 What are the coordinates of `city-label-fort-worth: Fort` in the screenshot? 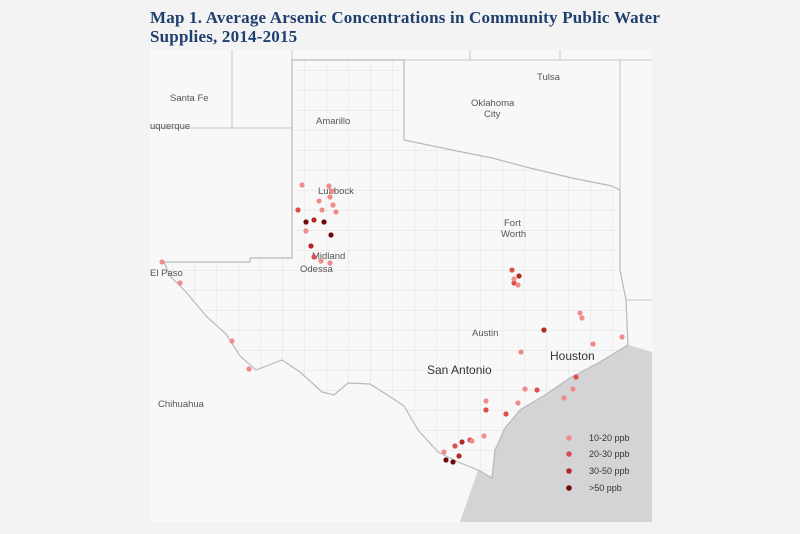 It's located at (512, 223).